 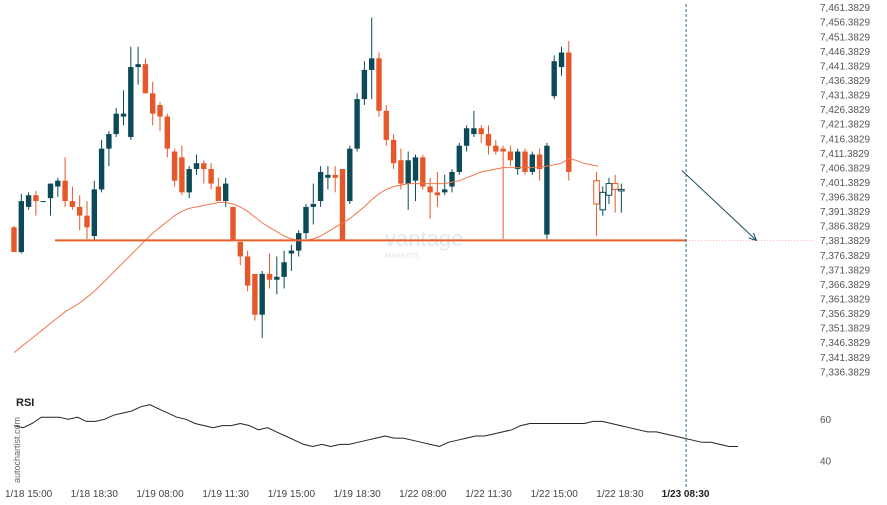 I want to click on rsi-tick-label: 60, so click(x=826, y=420).